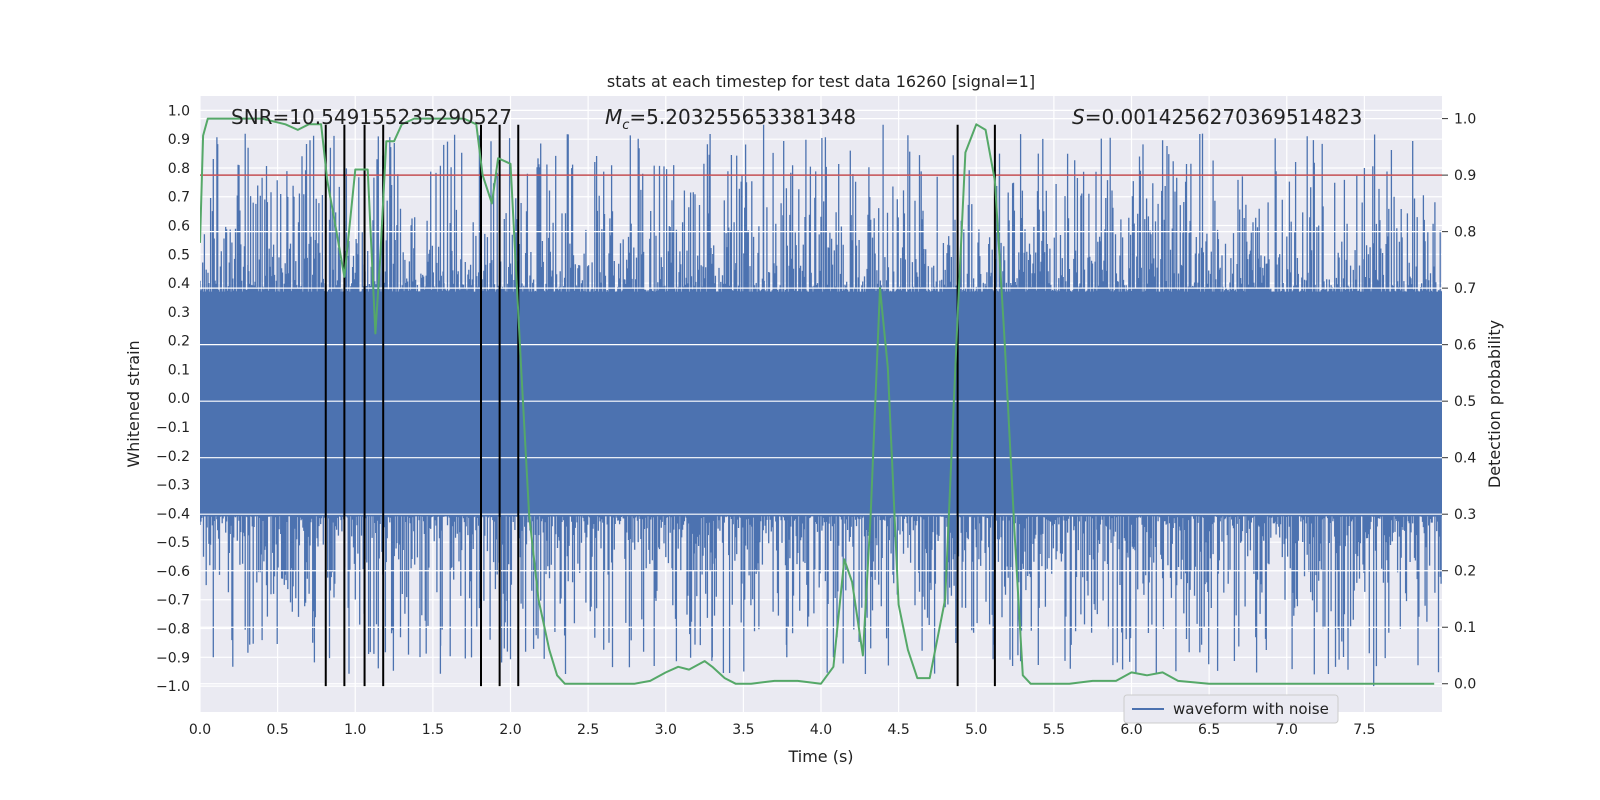 This screenshot has width=1600, height=800. What do you see at coordinates (898, 730) in the screenshot?
I see `x-tick-label: 4.5` at bounding box center [898, 730].